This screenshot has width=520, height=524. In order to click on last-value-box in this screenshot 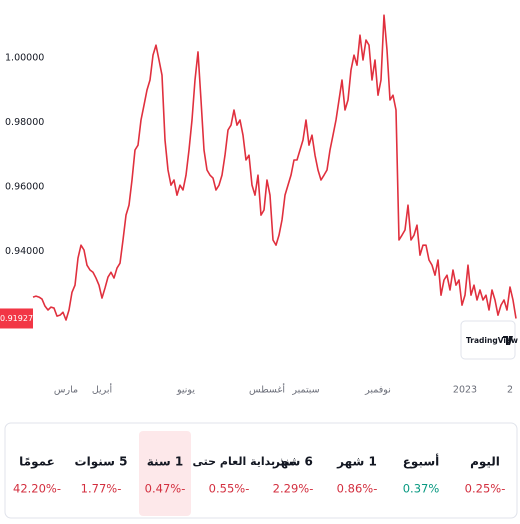, I will do `click(16, 318)`.